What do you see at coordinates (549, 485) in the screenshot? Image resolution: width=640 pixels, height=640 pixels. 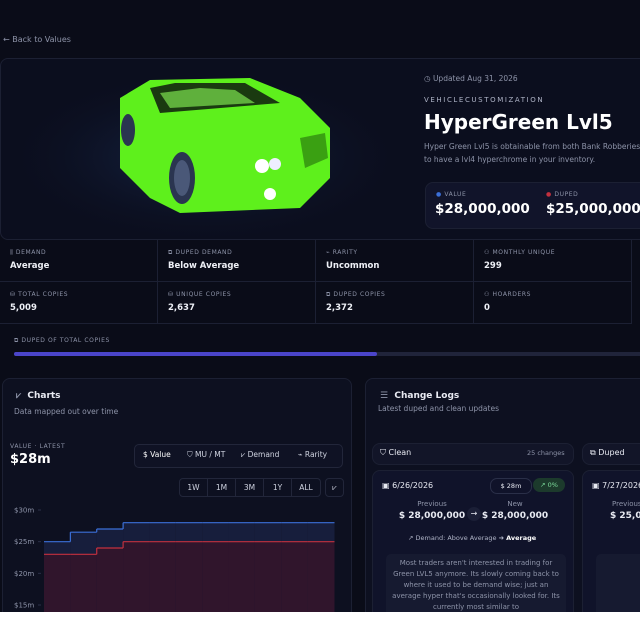 I see `change-chip: ↗ 0%` at bounding box center [549, 485].